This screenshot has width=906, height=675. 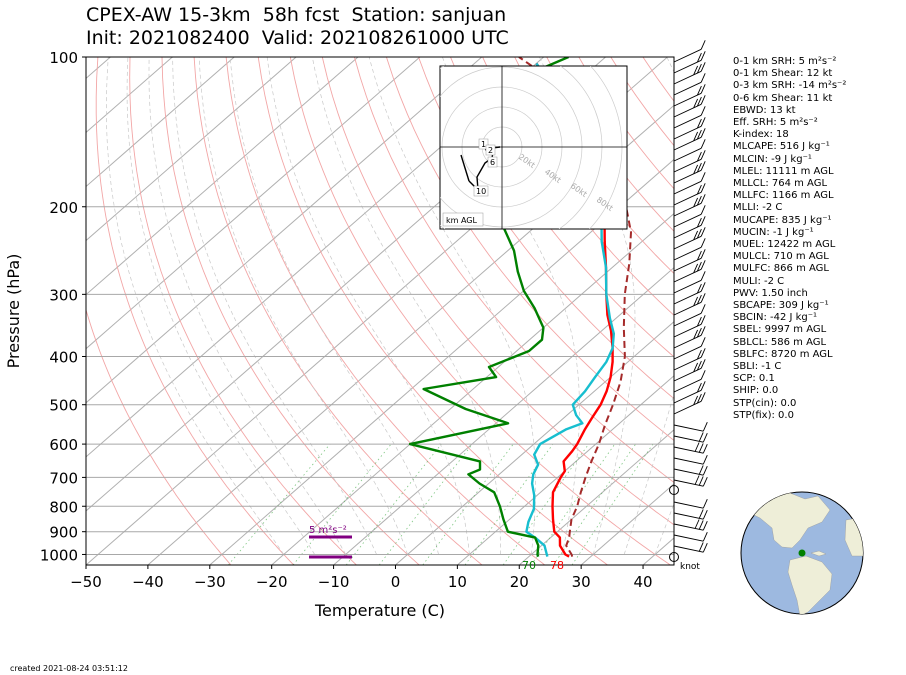 What do you see at coordinates (379, 610) in the screenshot?
I see `x-axis-label: Temperature (C)` at bounding box center [379, 610].